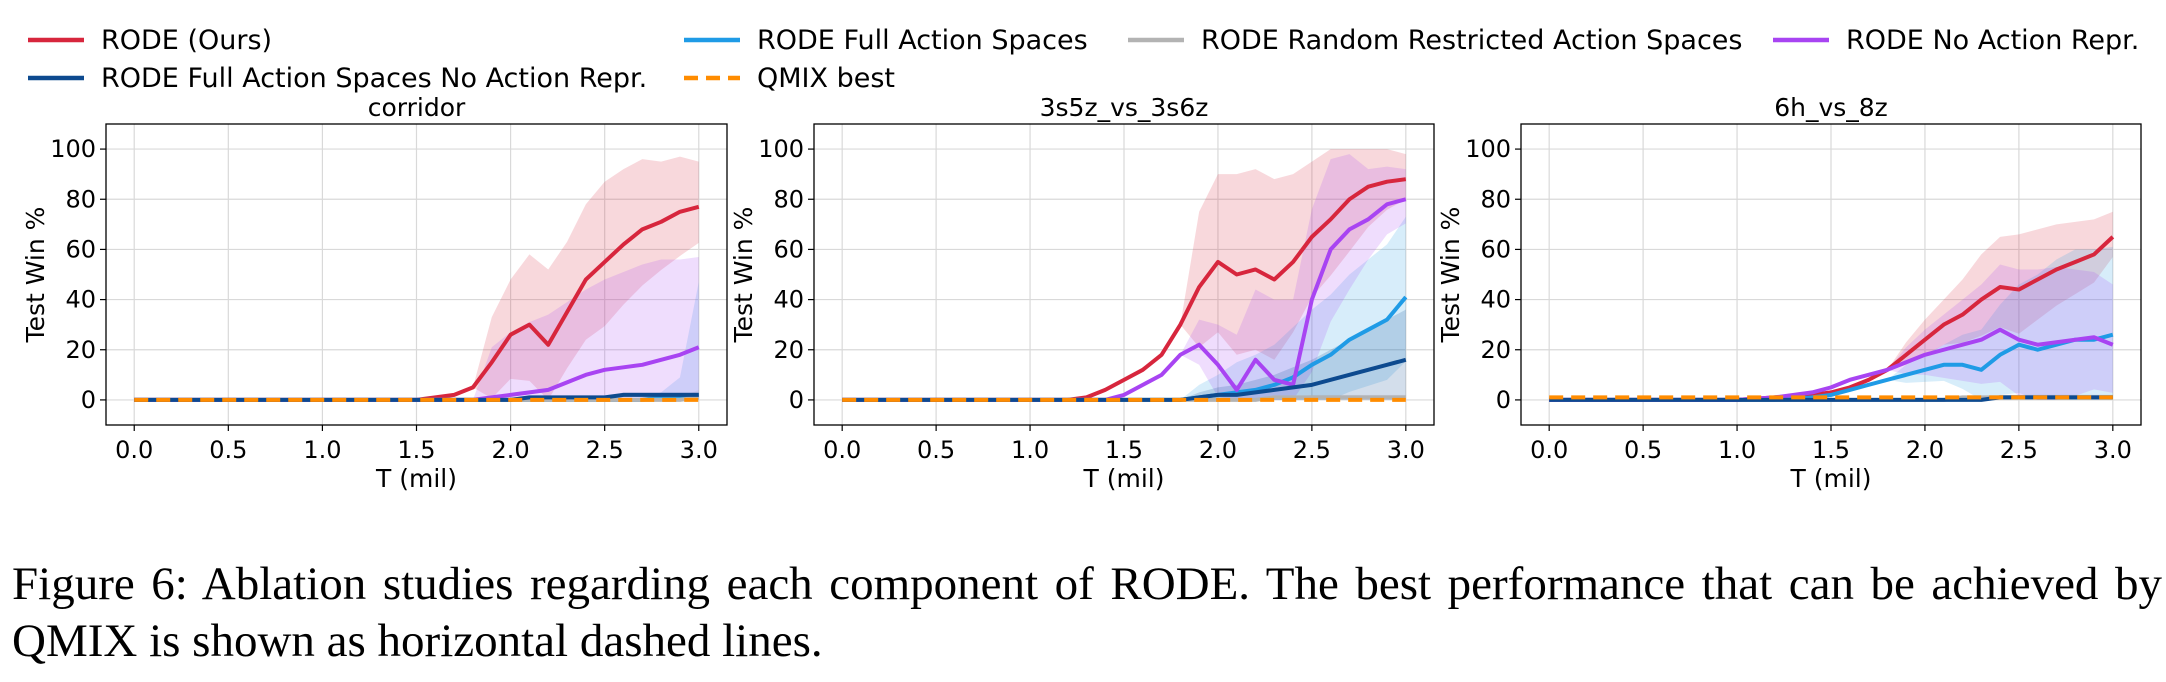 Image resolution: width=2166 pixels, height=682 pixels. What do you see at coordinates (1831, 107) in the screenshot?
I see `chart-title: 6h_vs_8z` at bounding box center [1831, 107].